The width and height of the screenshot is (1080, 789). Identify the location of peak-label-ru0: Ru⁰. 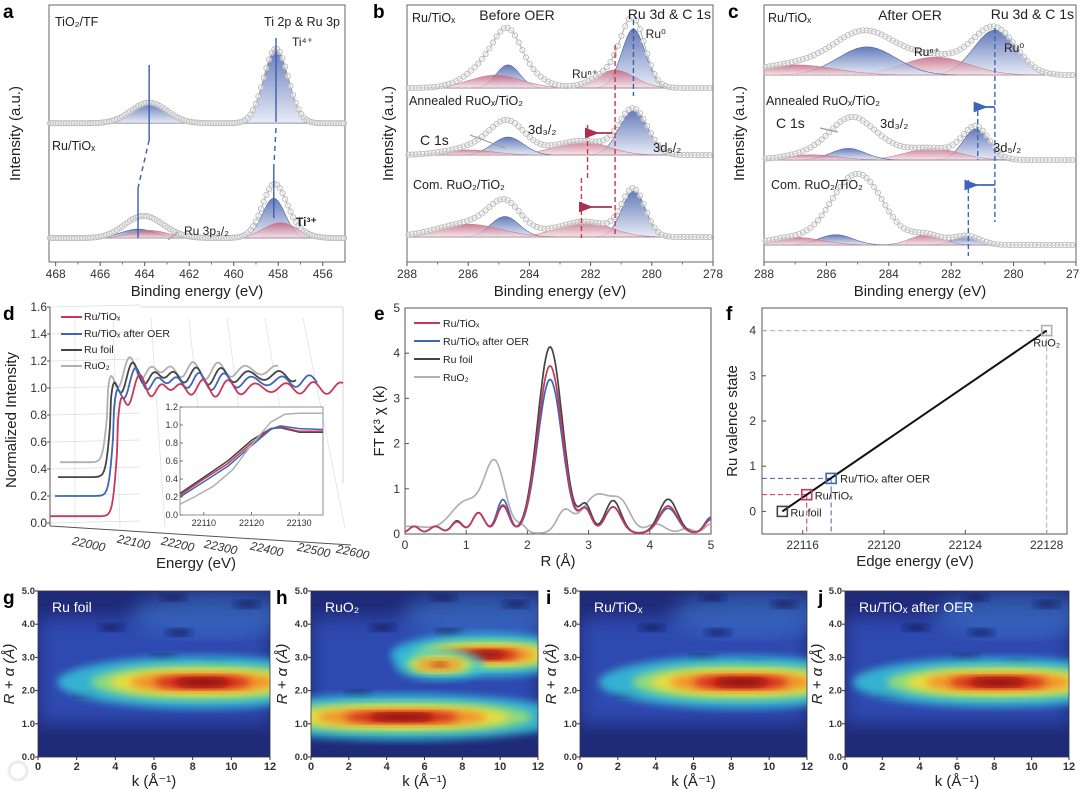
(1014, 48).